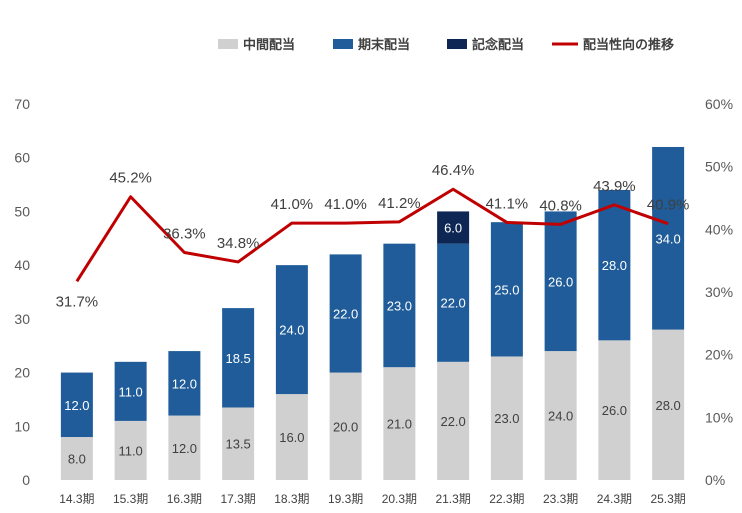 The image size is (742, 513). Describe the element at coordinates (452, 499) in the screenshot. I see `category-label: 21.3期` at that location.